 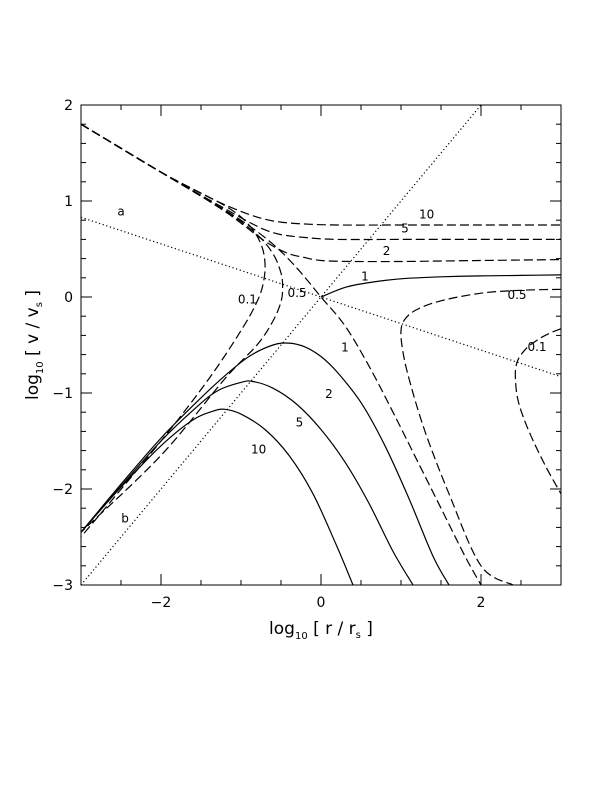 What do you see at coordinates (34, 345) in the screenshot?
I see `y-axis-title: log10 [ v / vs ]` at bounding box center [34, 345].